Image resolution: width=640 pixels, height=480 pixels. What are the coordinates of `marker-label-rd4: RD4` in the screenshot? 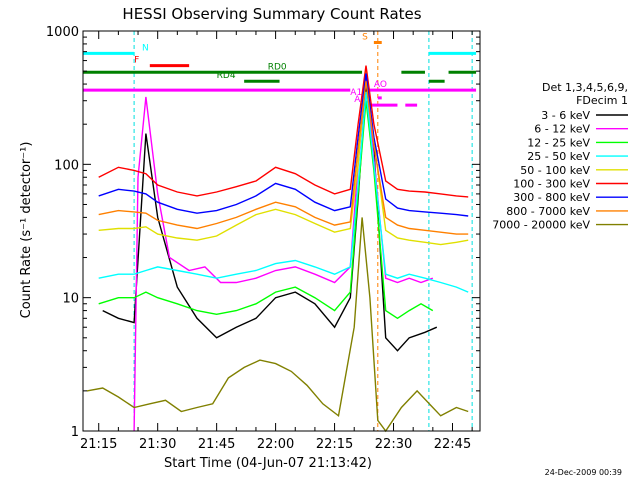 It's located at (226, 76).